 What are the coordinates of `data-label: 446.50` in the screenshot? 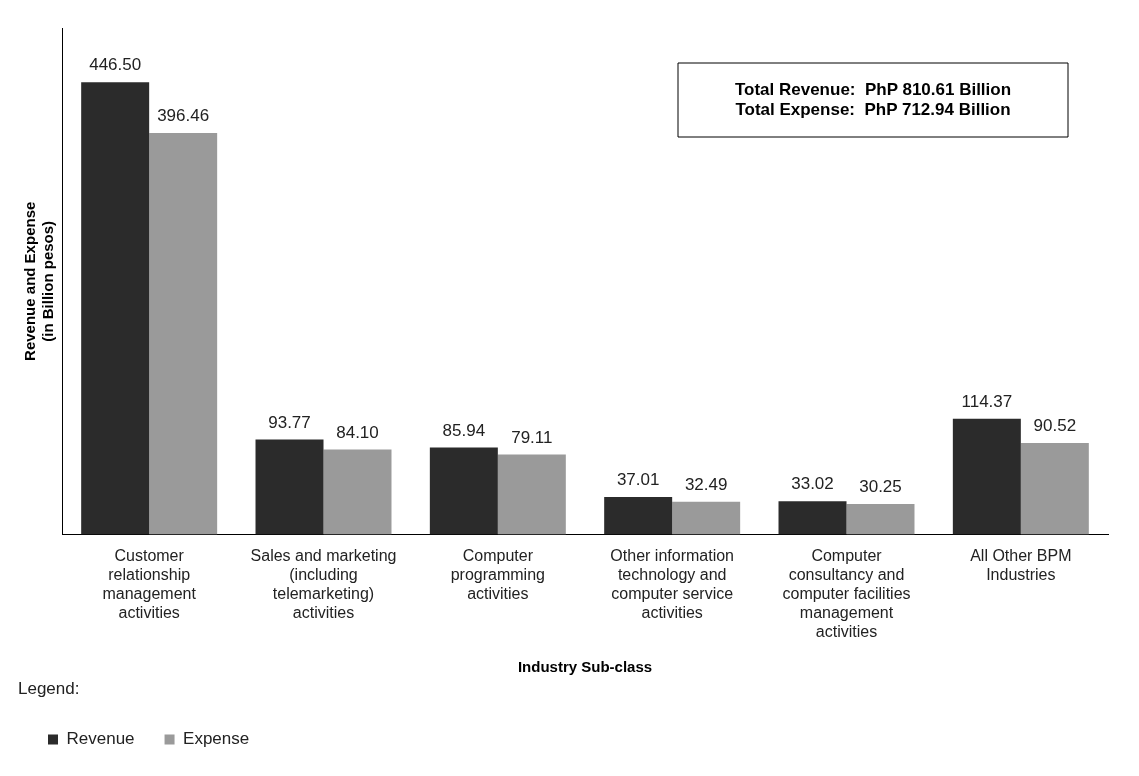 It's located at (115, 65).